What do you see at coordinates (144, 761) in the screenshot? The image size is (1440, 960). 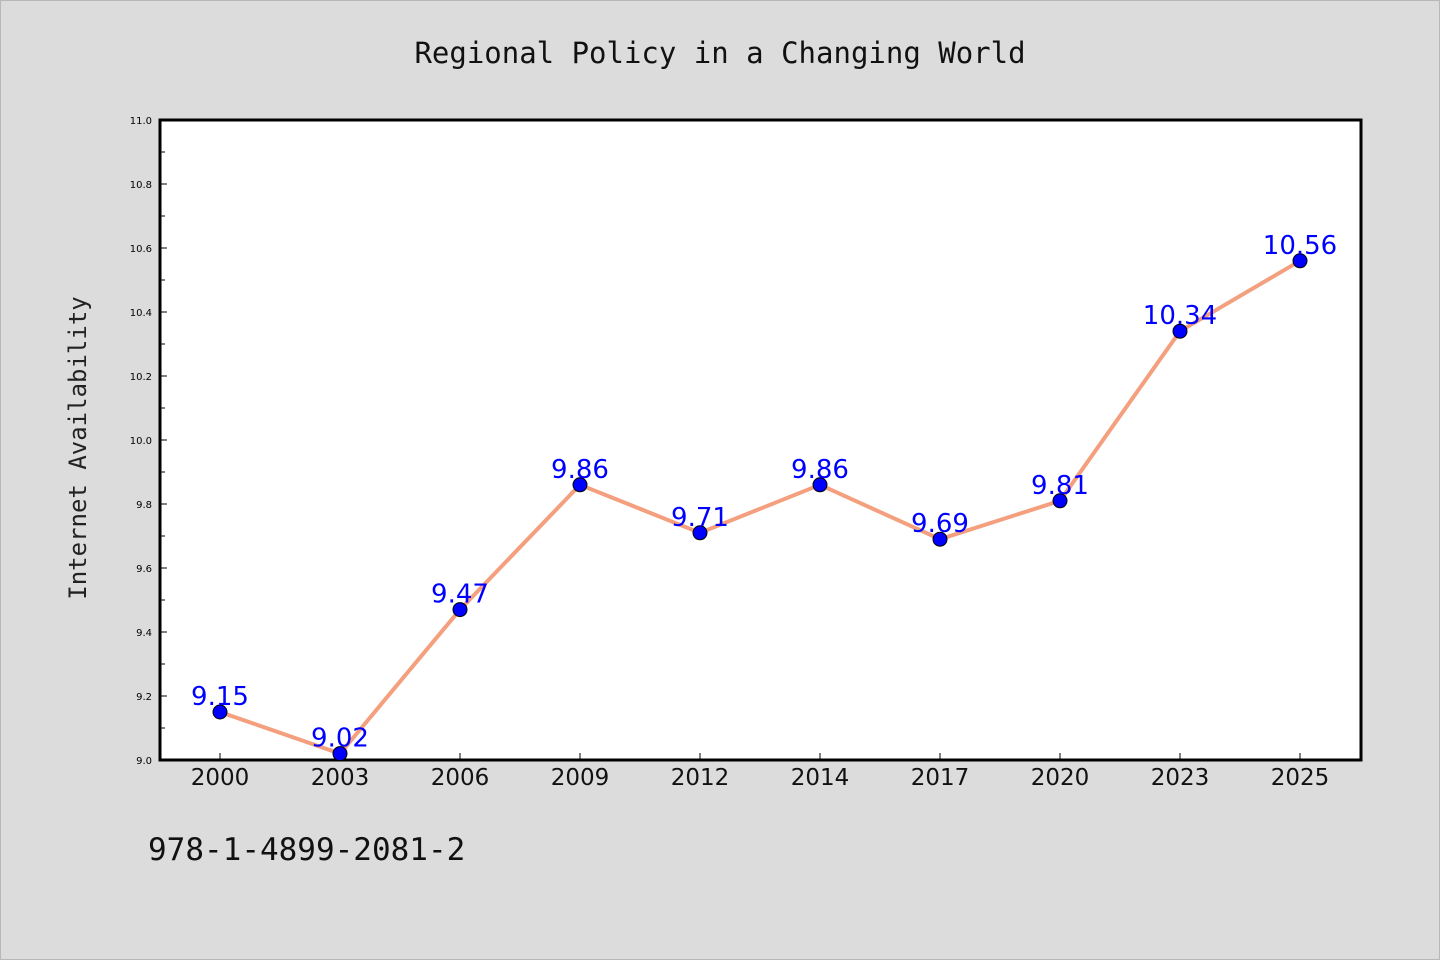 I see `y-tick-label: 9.0` at bounding box center [144, 761].